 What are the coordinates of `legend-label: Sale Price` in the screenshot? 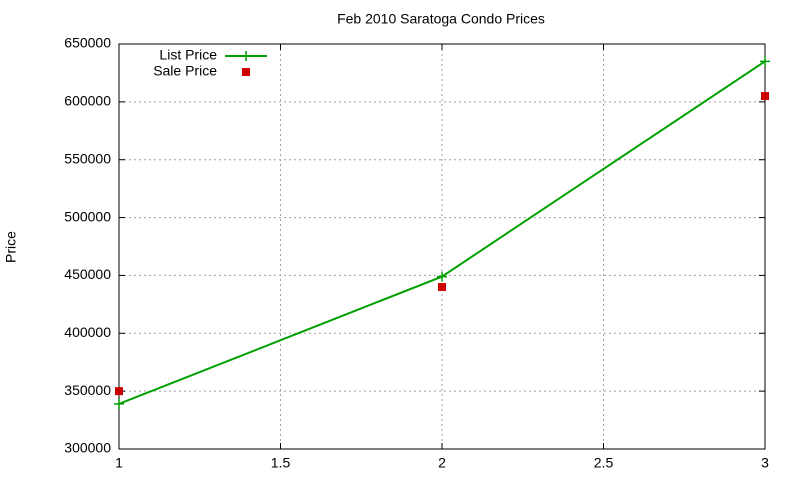 It's located at (185, 71).